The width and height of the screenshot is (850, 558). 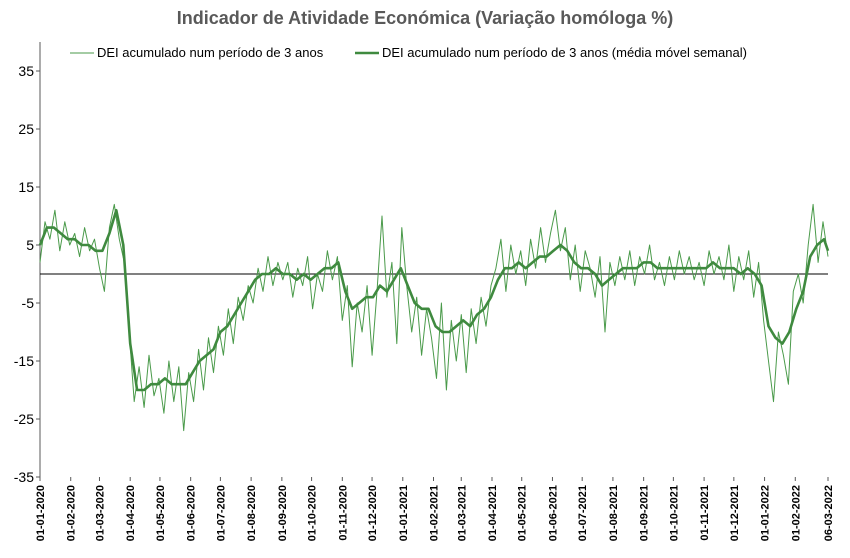 What do you see at coordinates (192, 513) in the screenshot?
I see `x-tick-label: 01-06-2020` at bounding box center [192, 513].